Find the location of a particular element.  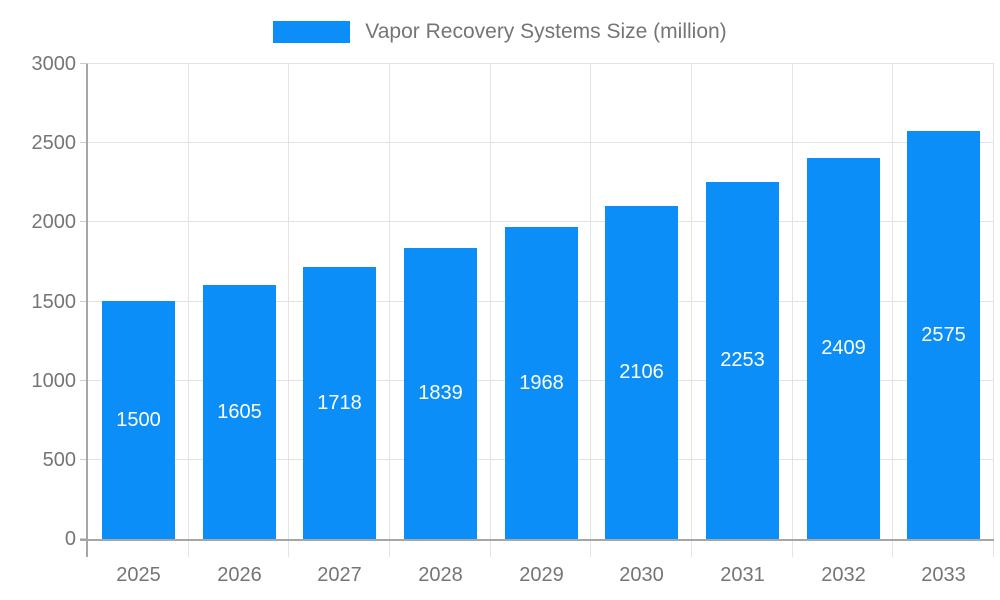

x-axis-label: 2025 is located at coordinates (138, 575).